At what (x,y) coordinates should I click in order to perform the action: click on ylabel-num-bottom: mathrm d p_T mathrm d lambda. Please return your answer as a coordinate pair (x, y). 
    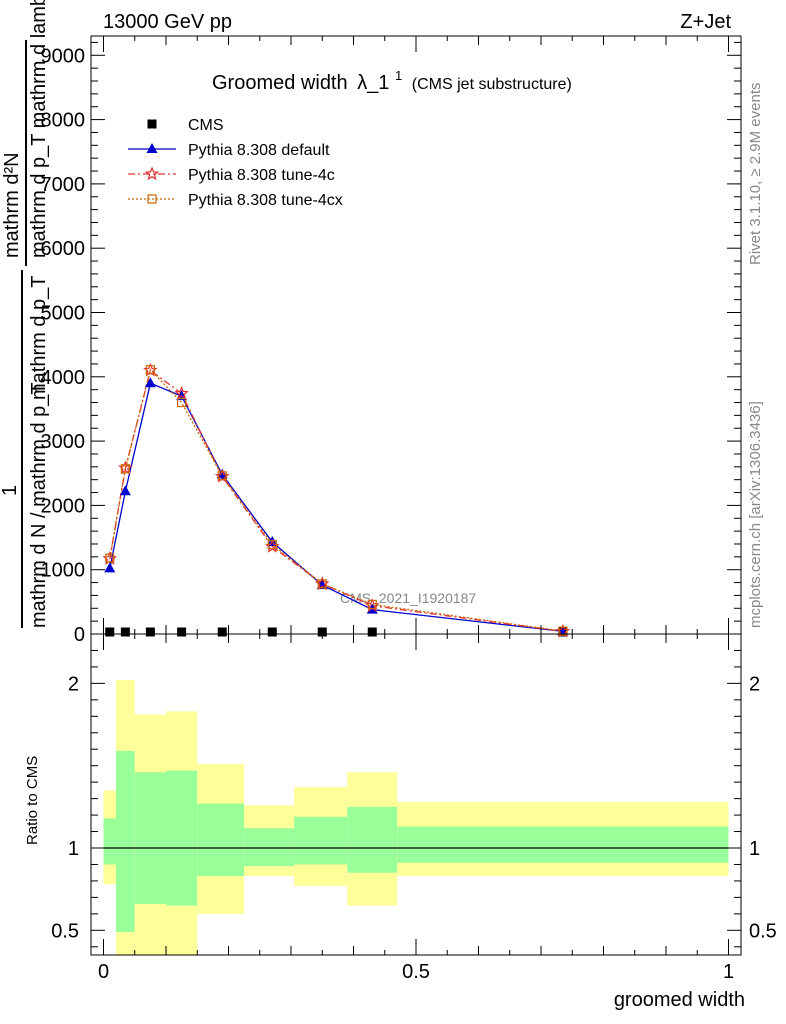
    Looking at the image, I should click on (39, 129).